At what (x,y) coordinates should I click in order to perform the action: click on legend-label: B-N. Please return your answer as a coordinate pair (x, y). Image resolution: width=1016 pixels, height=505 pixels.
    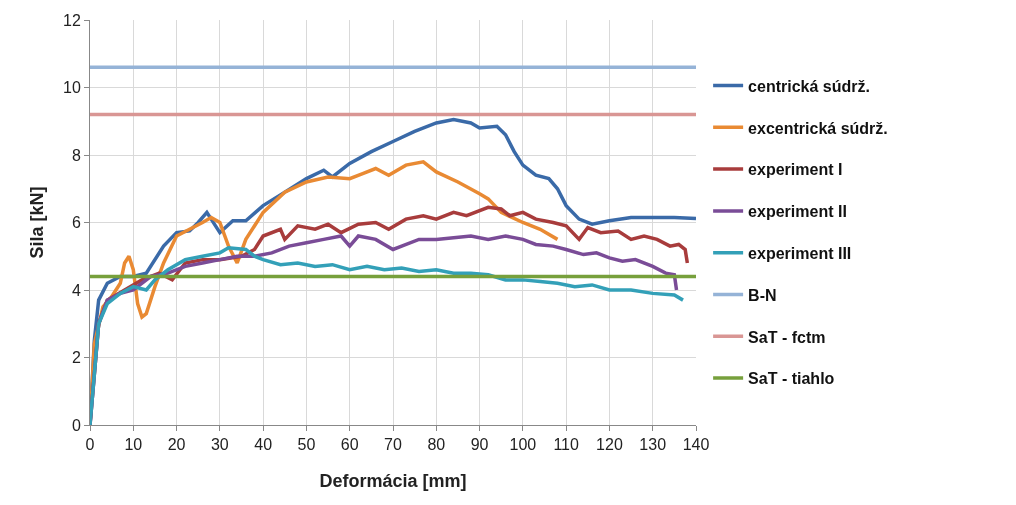
    Looking at the image, I should click on (762, 295).